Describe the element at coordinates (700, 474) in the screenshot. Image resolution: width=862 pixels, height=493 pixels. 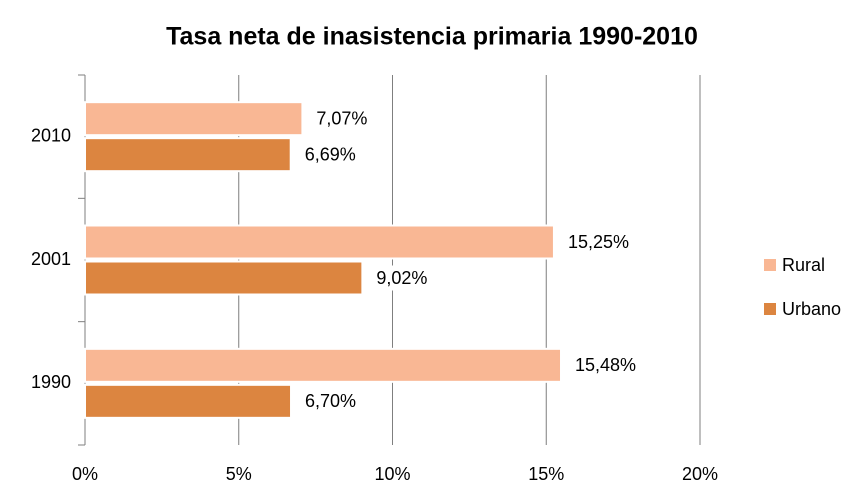
I see `x-tick-label: 20%` at that location.